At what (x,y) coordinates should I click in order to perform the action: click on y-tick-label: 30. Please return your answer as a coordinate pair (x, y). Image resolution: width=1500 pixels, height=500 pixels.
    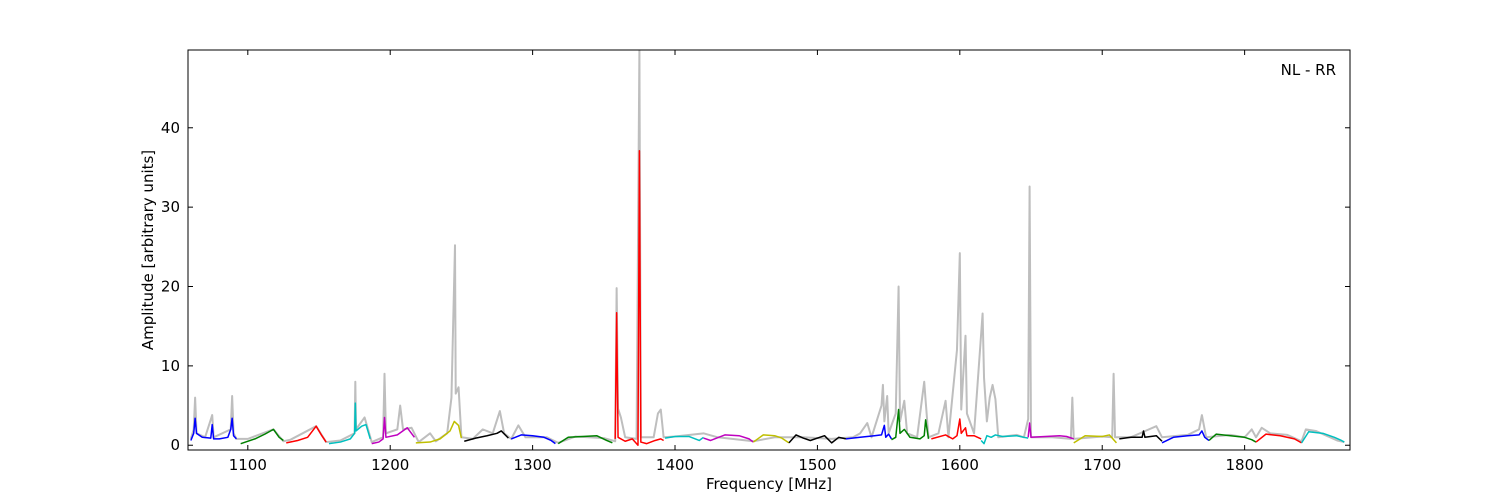
    Looking at the image, I should click on (170, 207).